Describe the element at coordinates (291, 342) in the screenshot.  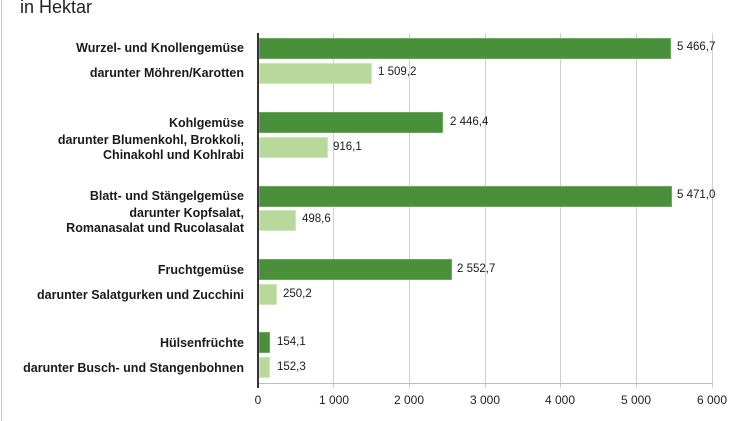
I see `value-label: 154,1` at that location.